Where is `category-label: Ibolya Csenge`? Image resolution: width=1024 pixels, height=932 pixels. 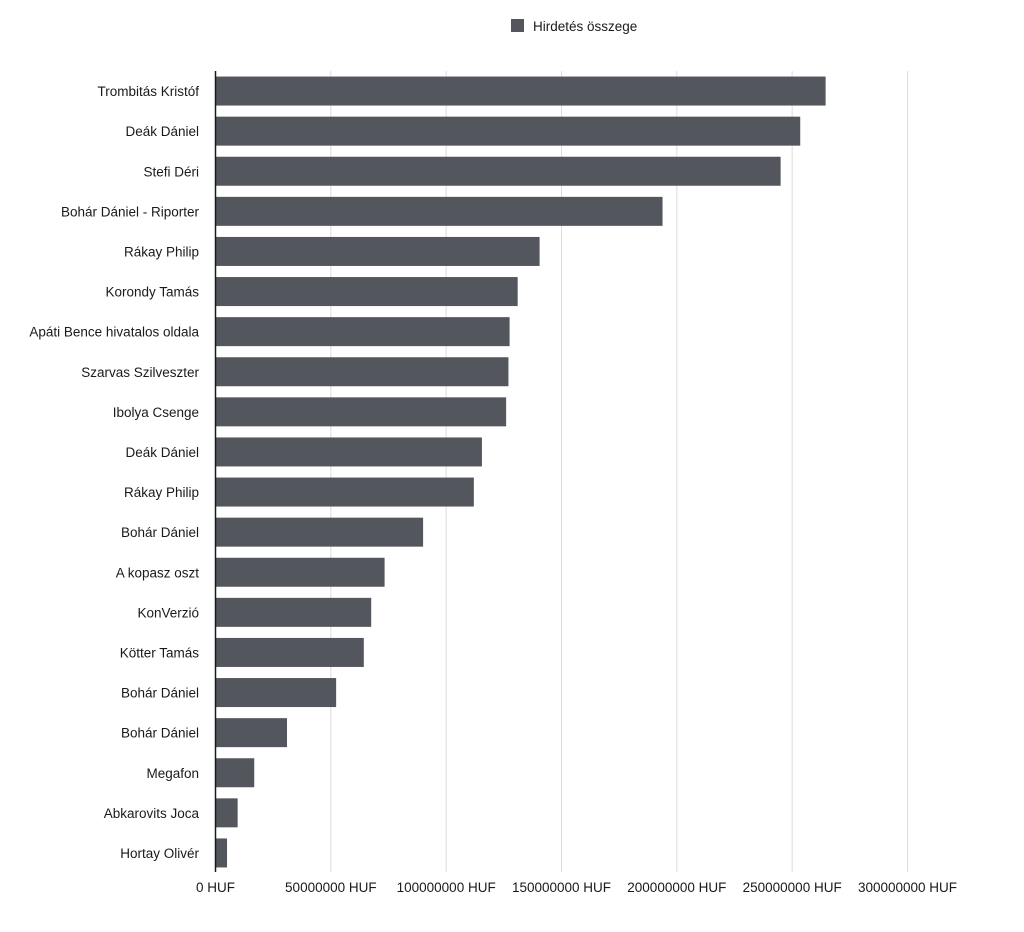
category-label: Ibolya Csenge is located at coordinates (156, 412).